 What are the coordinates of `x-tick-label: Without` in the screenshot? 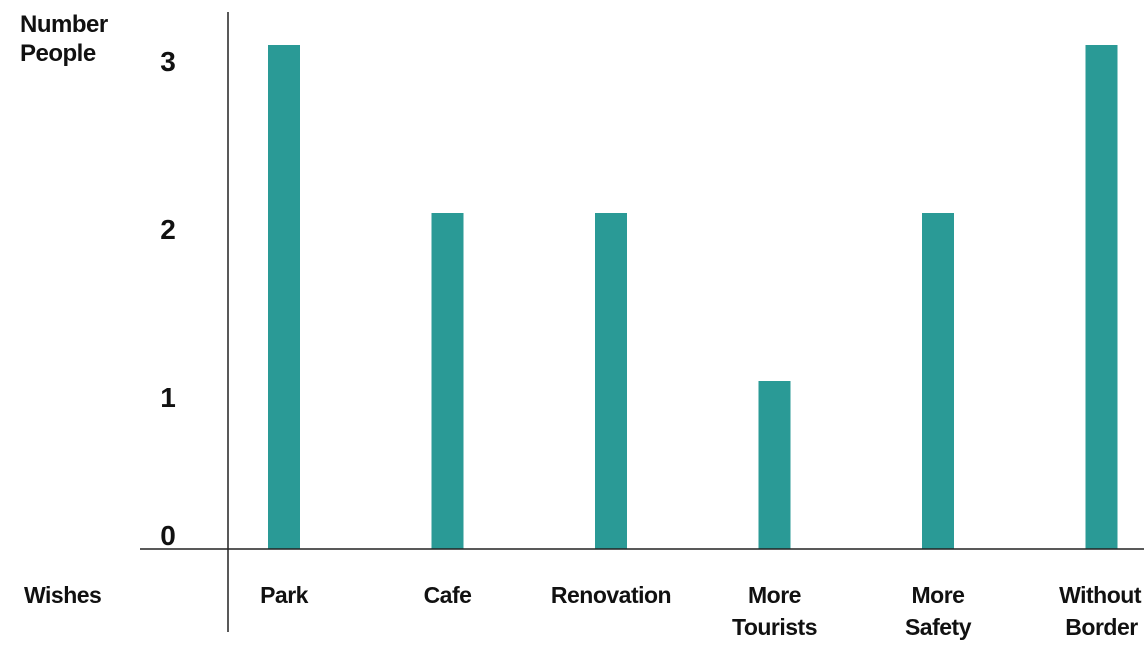 It's located at (1100, 595).